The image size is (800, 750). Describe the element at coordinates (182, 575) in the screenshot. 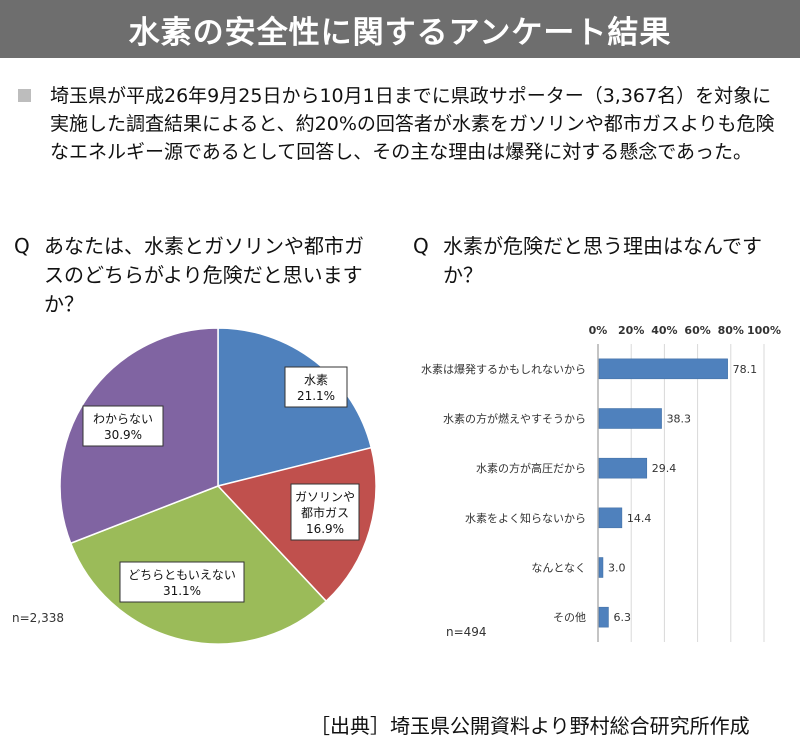

I see `pie-slice-label: どちらともいえない` at that location.